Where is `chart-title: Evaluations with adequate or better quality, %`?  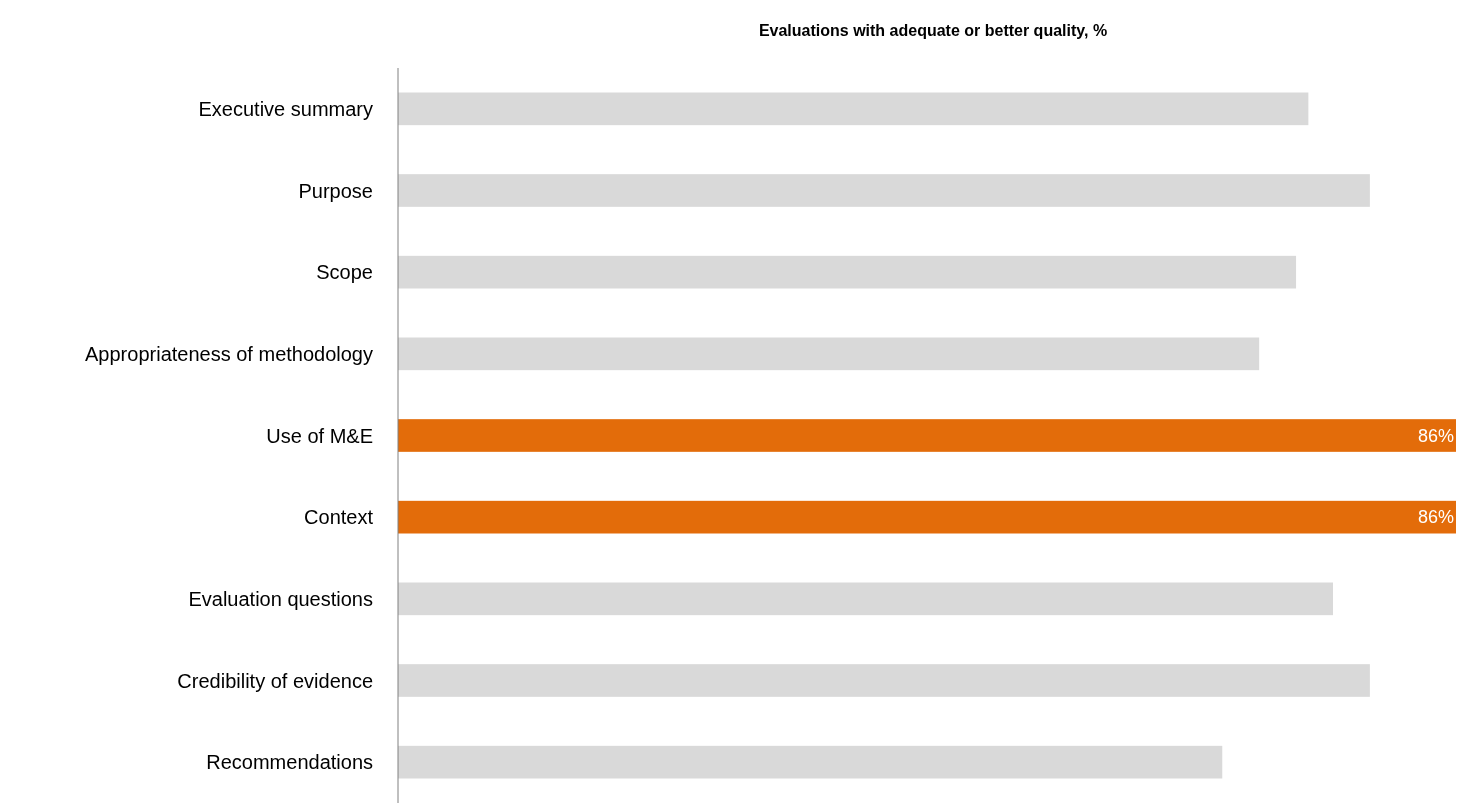
chart-title: Evaluations with adequate or better quality, % is located at coordinates (933, 30).